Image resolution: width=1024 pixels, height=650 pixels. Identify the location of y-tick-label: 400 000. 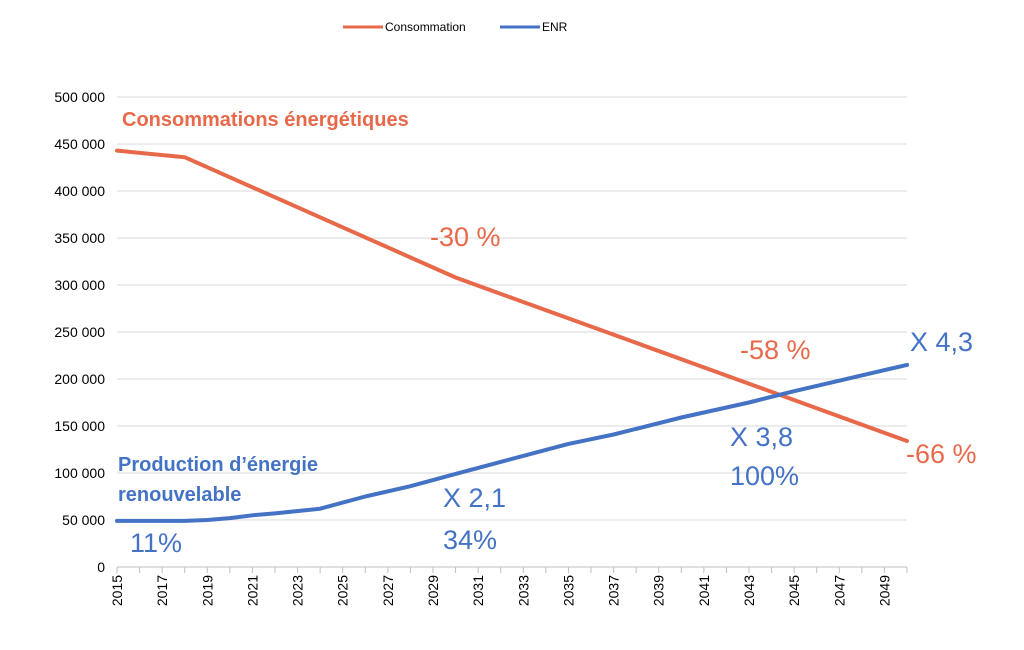
(79, 191).